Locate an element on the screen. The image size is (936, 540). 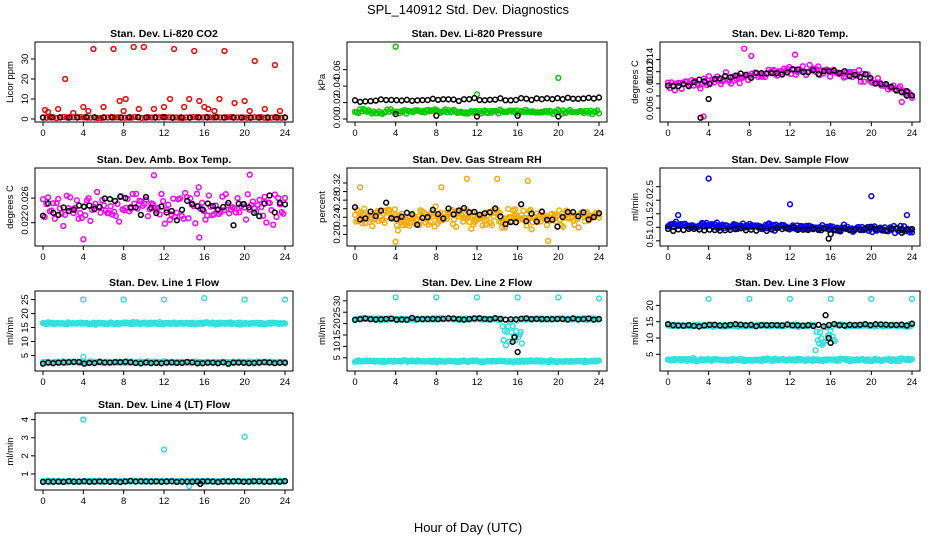
y-tick-label: 20 is located at coordinates (650, 305).